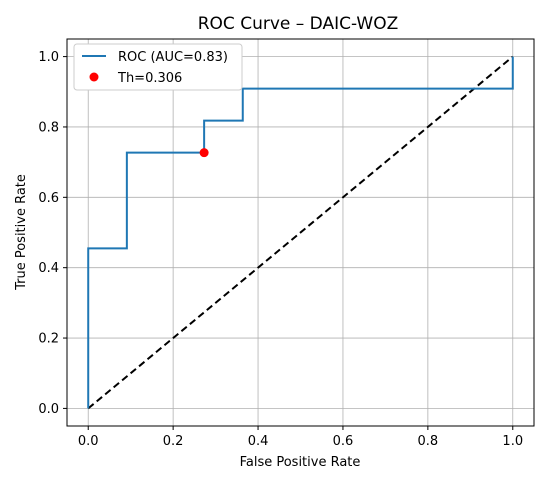  I want to click on y-tick-label: 1.0, so click(48, 57).